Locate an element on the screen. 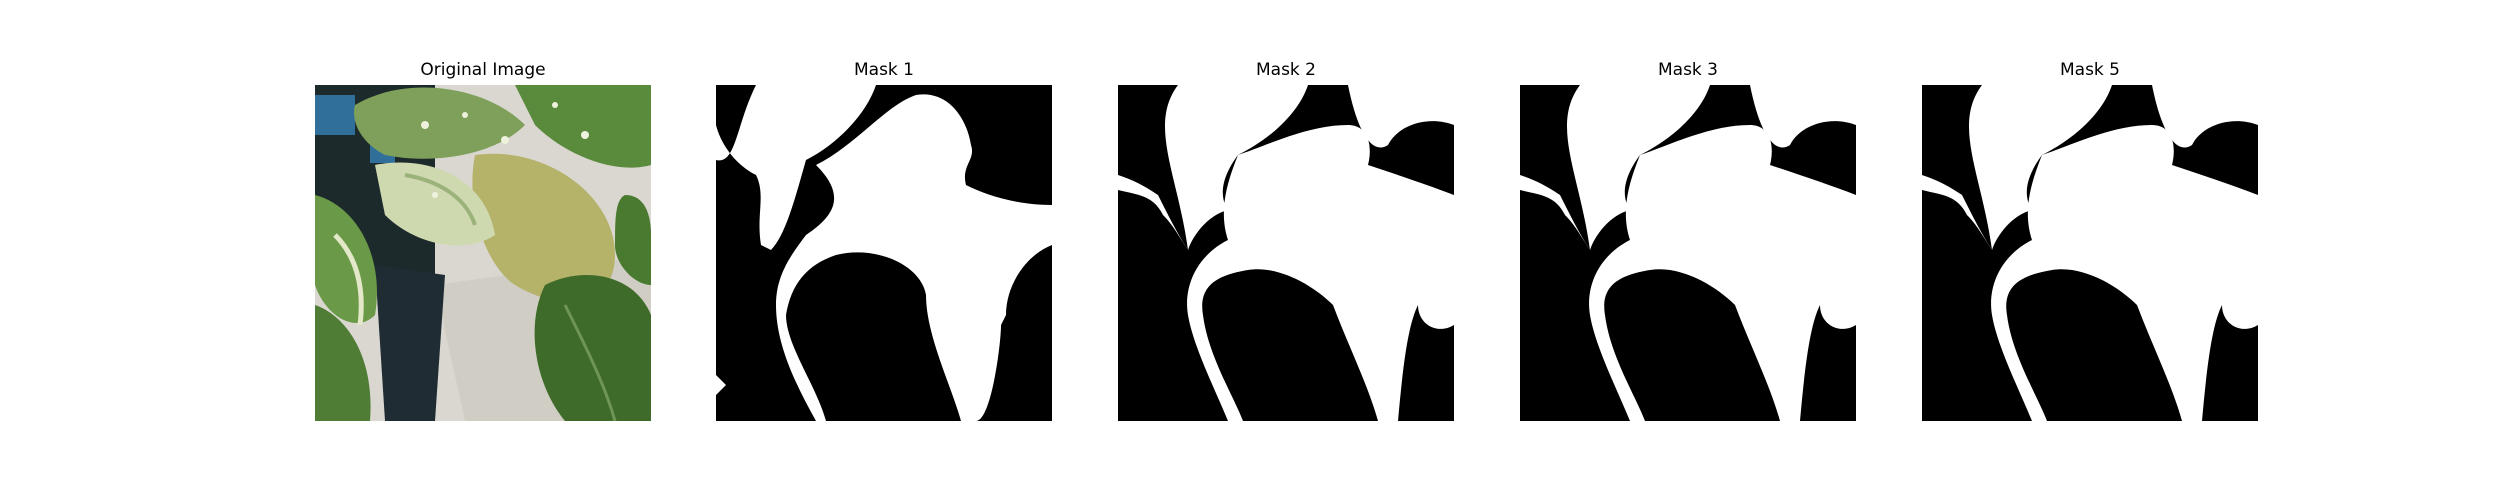 The height and width of the screenshot is (500, 2500). panel-title-mask-1: Mask 1 is located at coordinates (883, 70).